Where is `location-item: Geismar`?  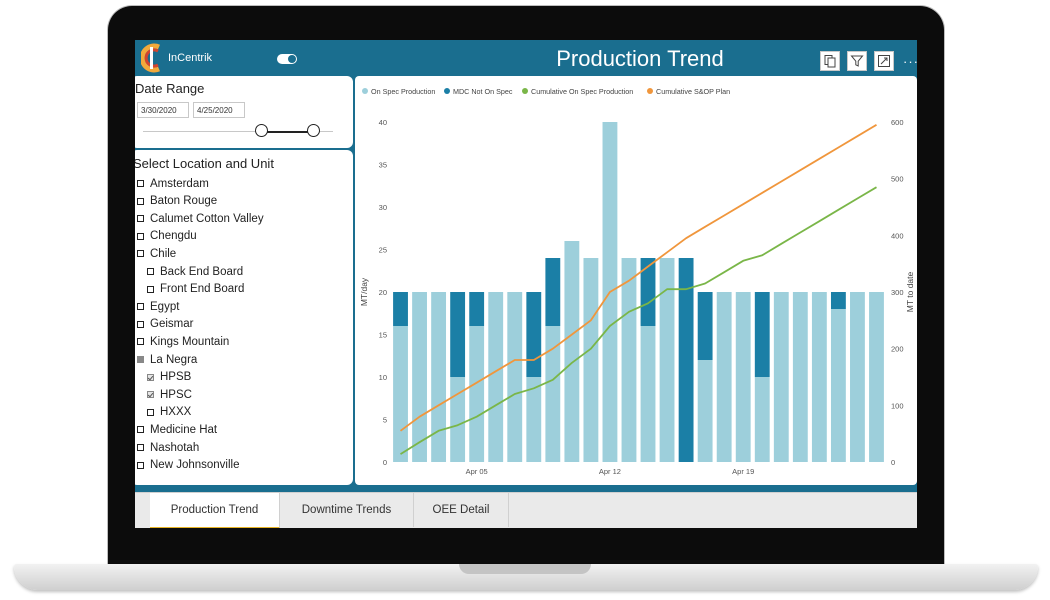
location-item: Geismar is located at coordinates (165, 324).